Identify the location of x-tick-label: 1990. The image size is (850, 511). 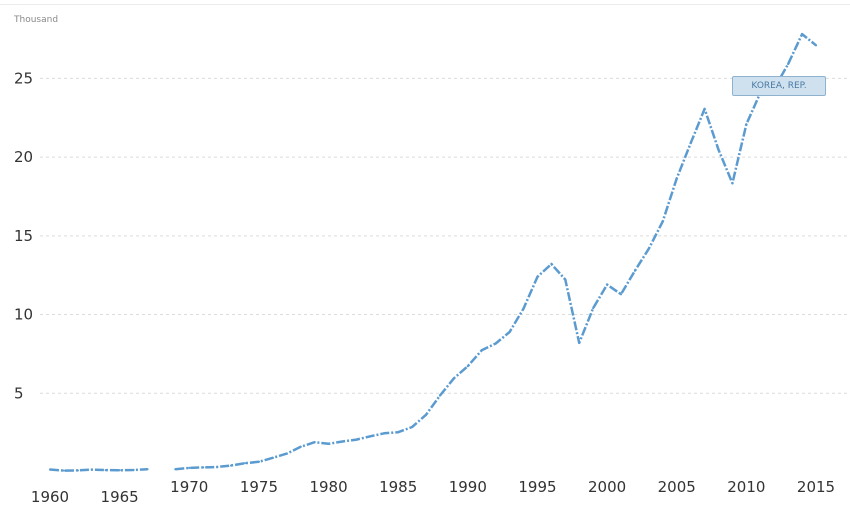
(468, 487).